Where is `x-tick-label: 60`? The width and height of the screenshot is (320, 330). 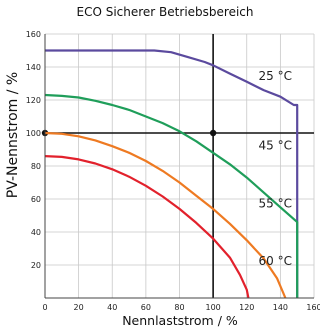 x-tick-label: 60 is located at coordinates (146, 307).